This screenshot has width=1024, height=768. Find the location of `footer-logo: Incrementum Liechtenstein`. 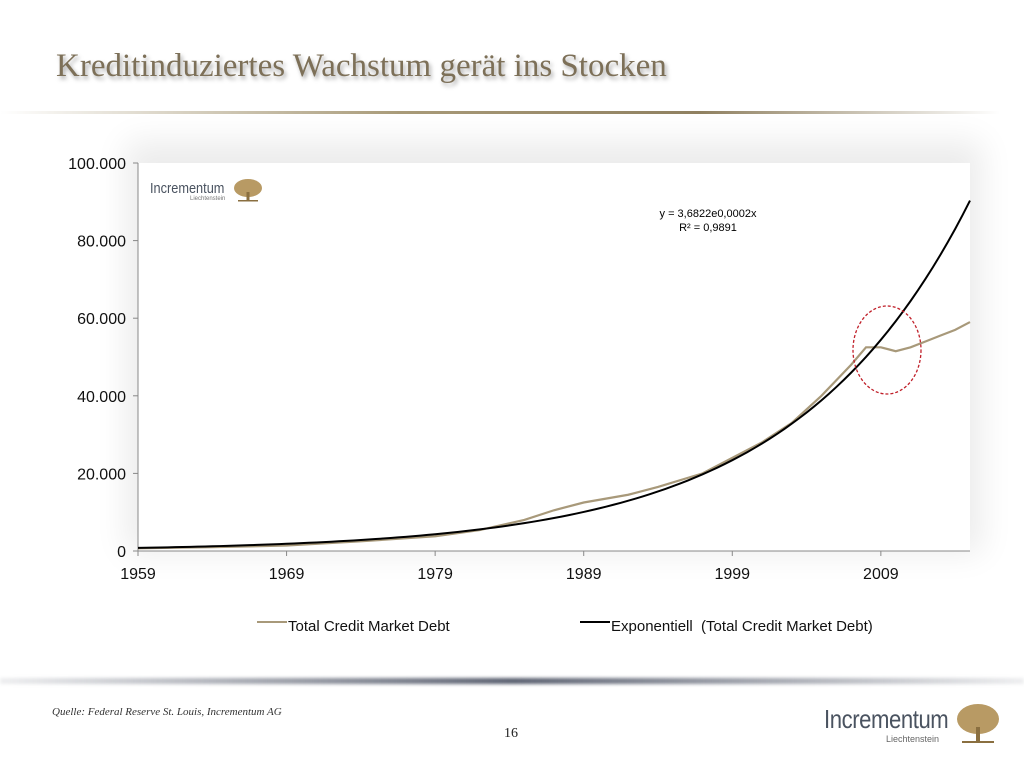

footer-logo: Incrementum Liechtenstein is located at coordinates (911, 724).